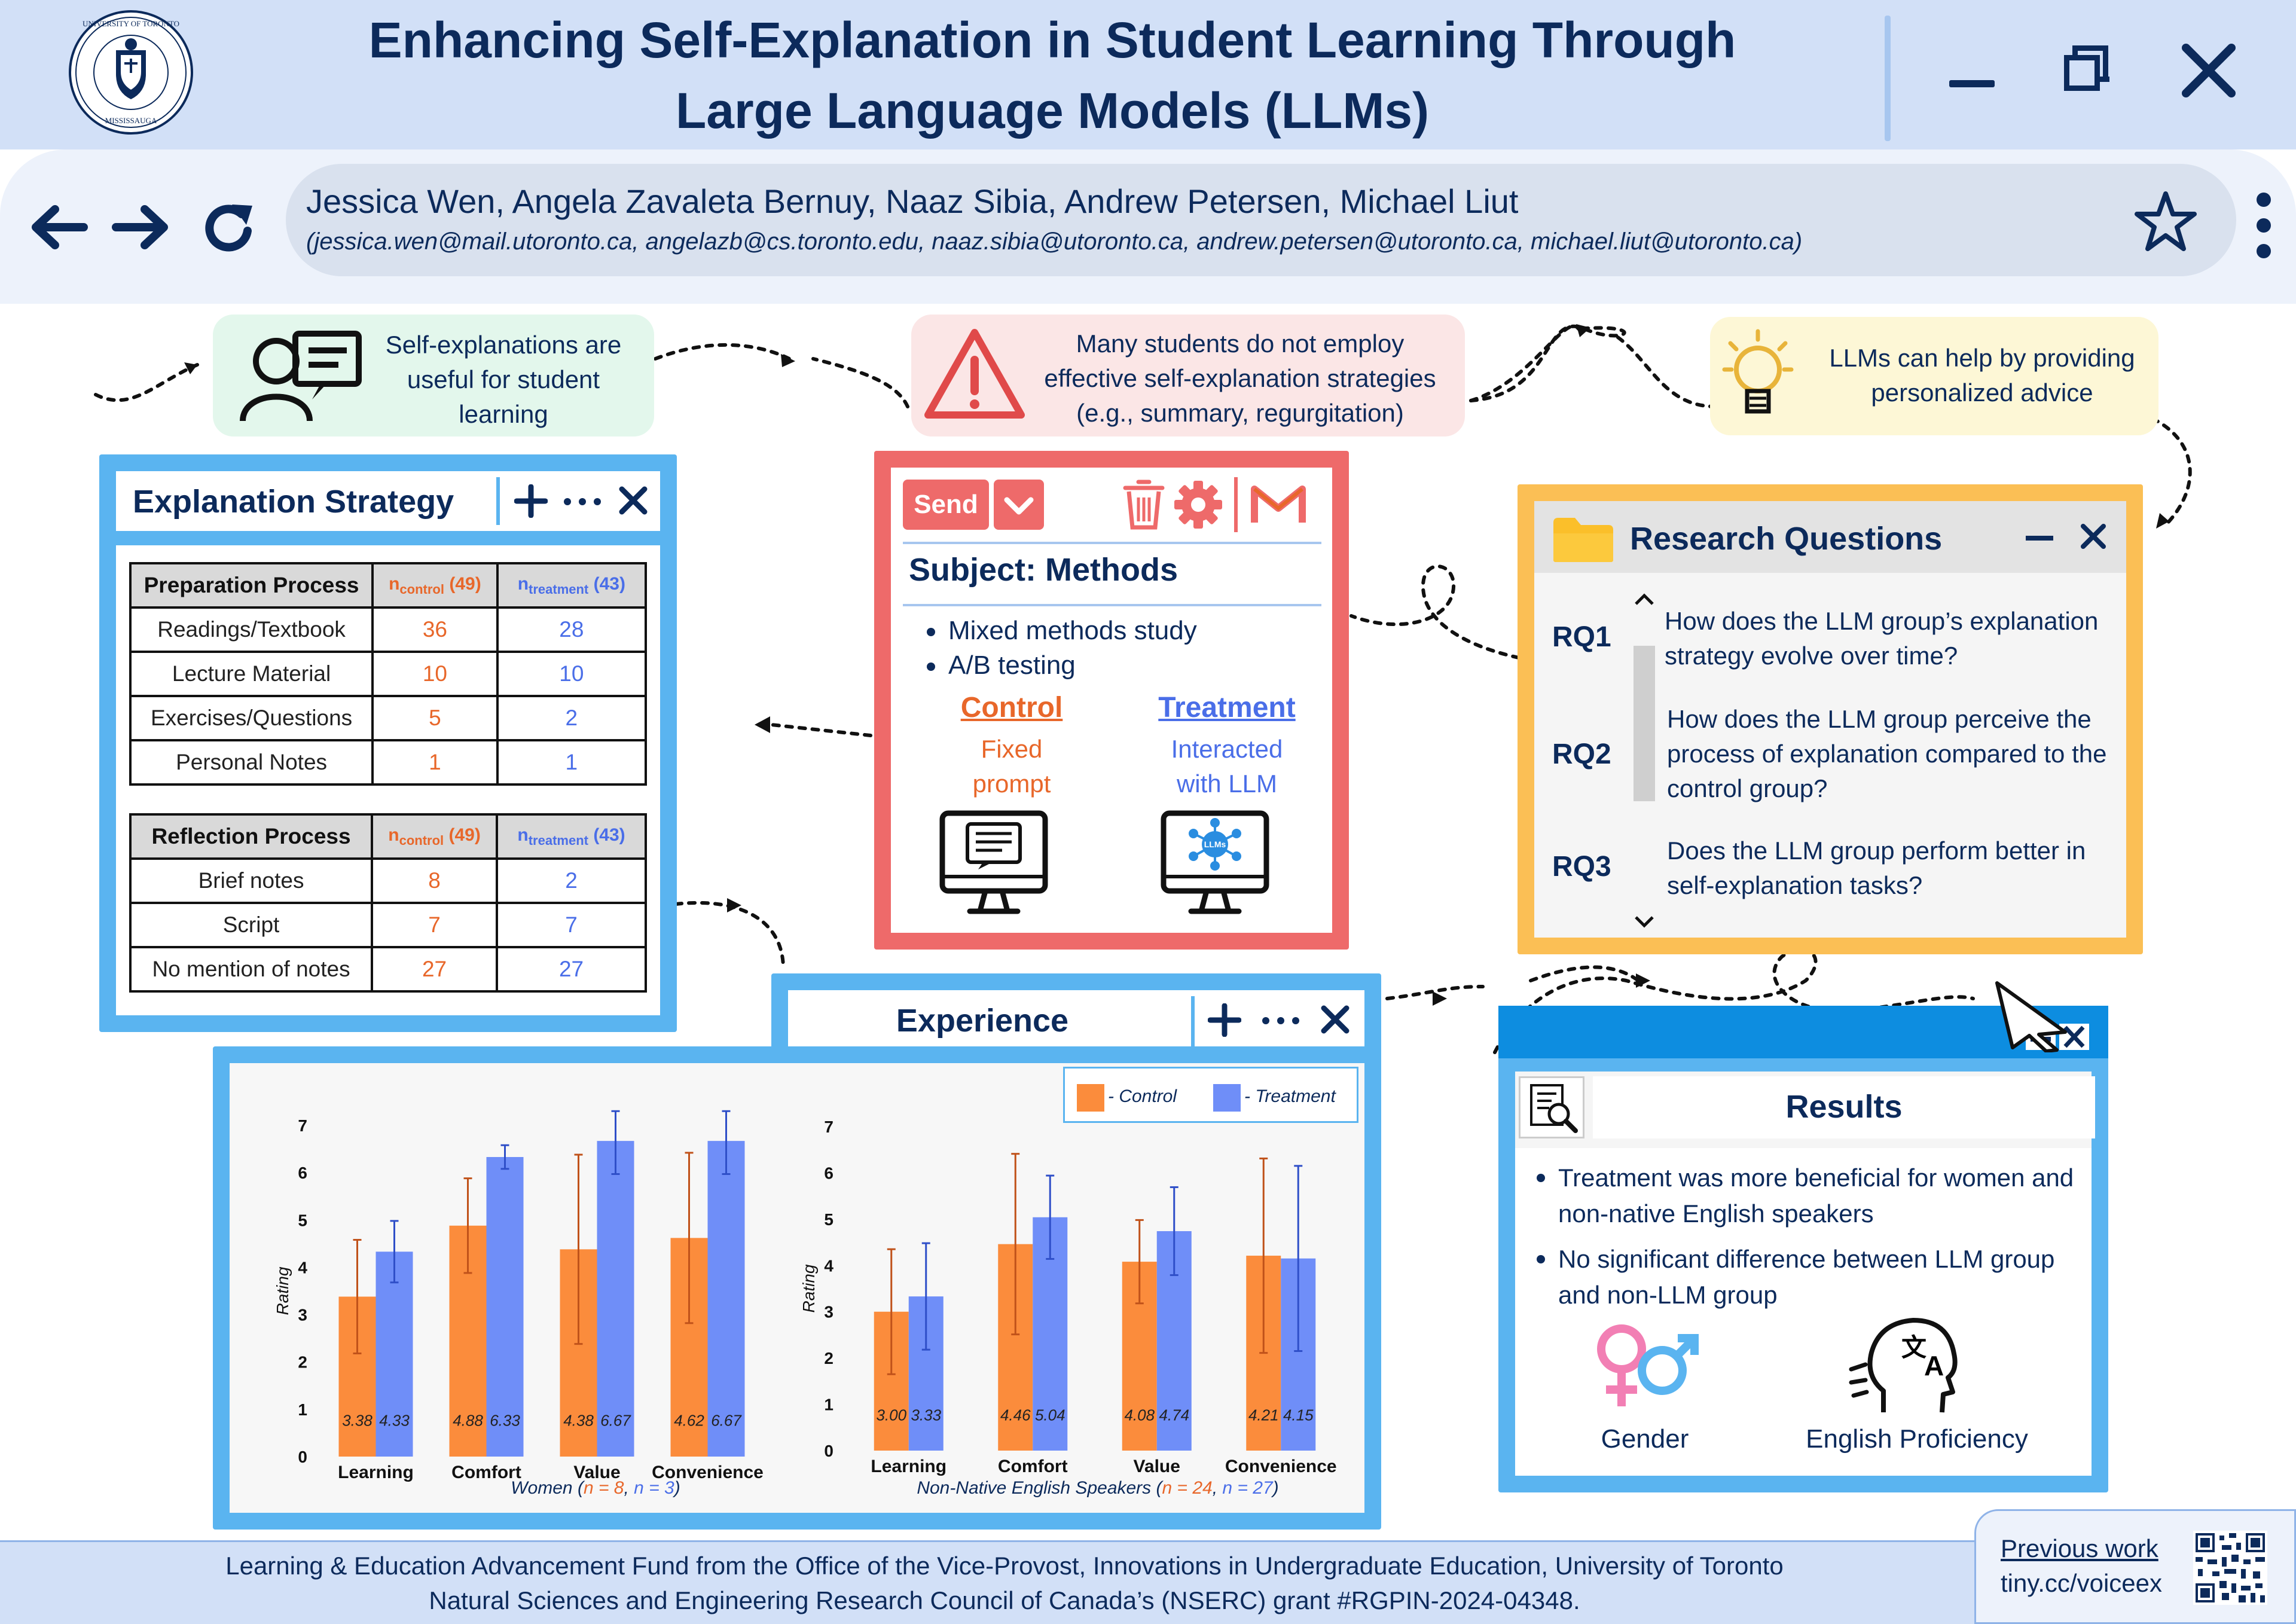  I want to click on y-tick-label: 5, so click(302, 1220).